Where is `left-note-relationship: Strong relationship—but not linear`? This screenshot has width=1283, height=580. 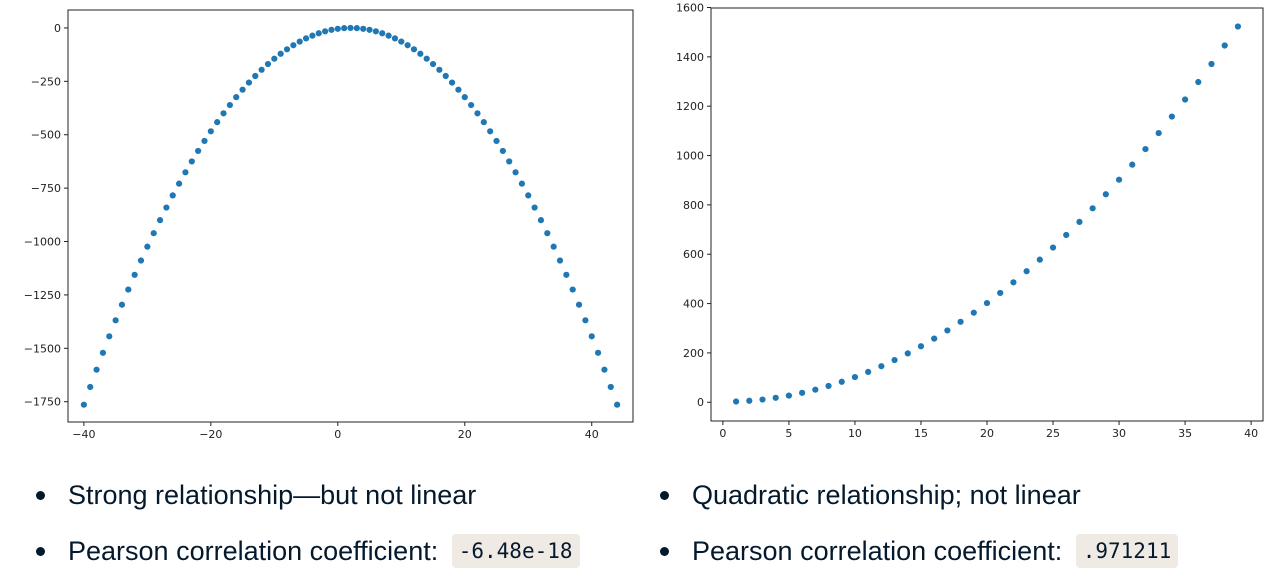
left-note-relationship: Strong relationship—but not linear is located at coordinates (336, 496).